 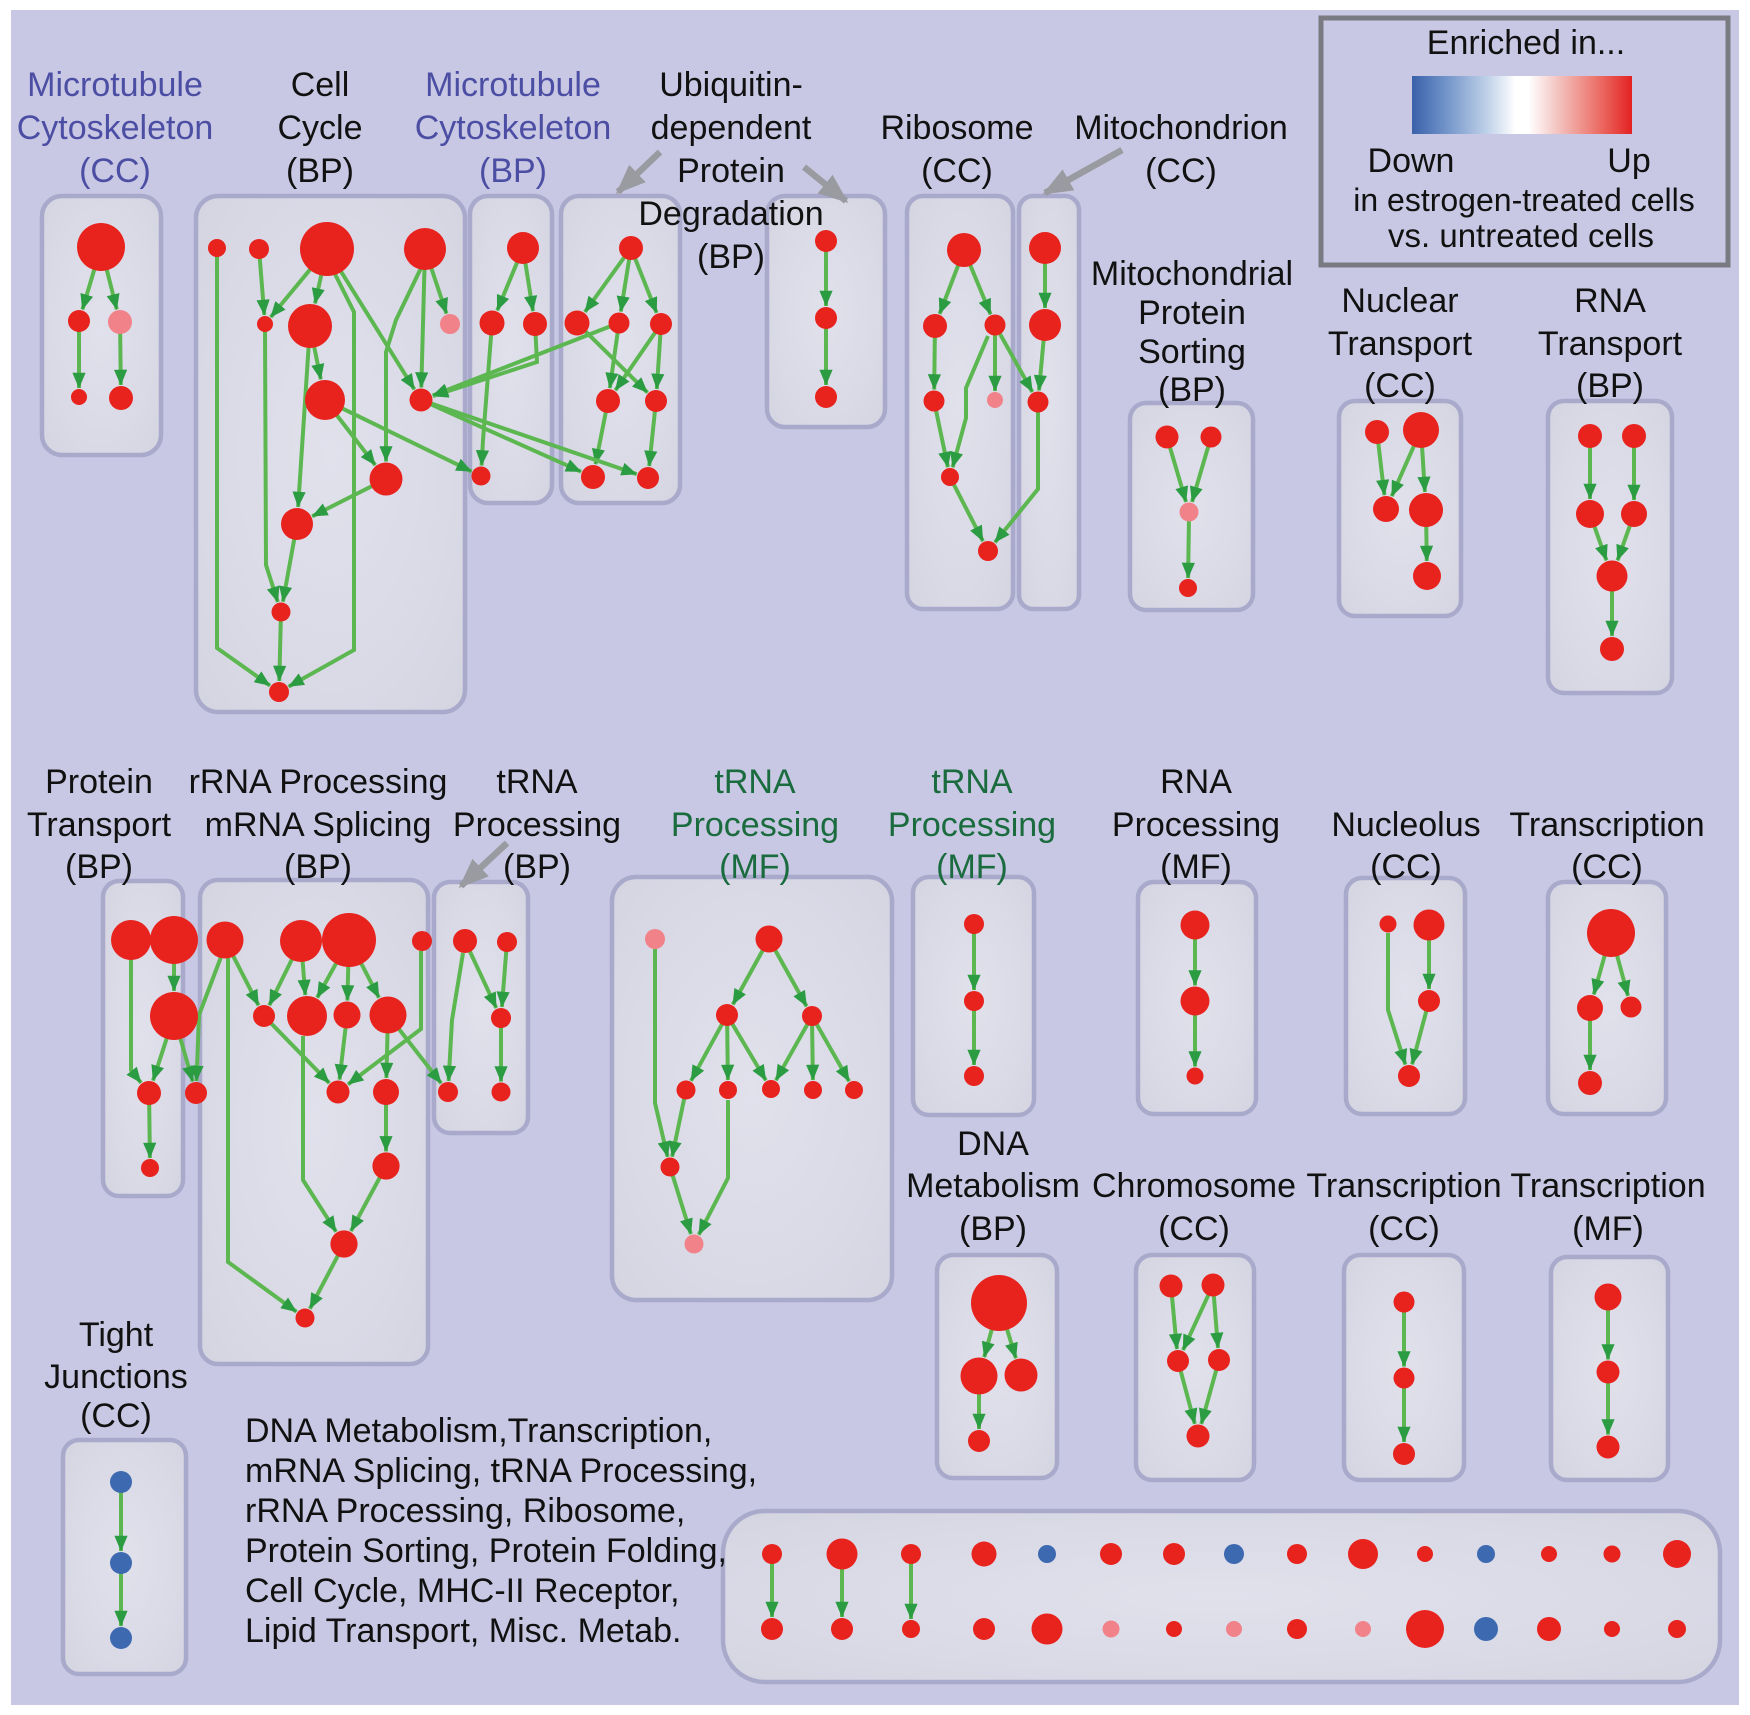 I want to click on svg-text: DNA Metabolism,Transcription,, so click(x=478, y=1431).